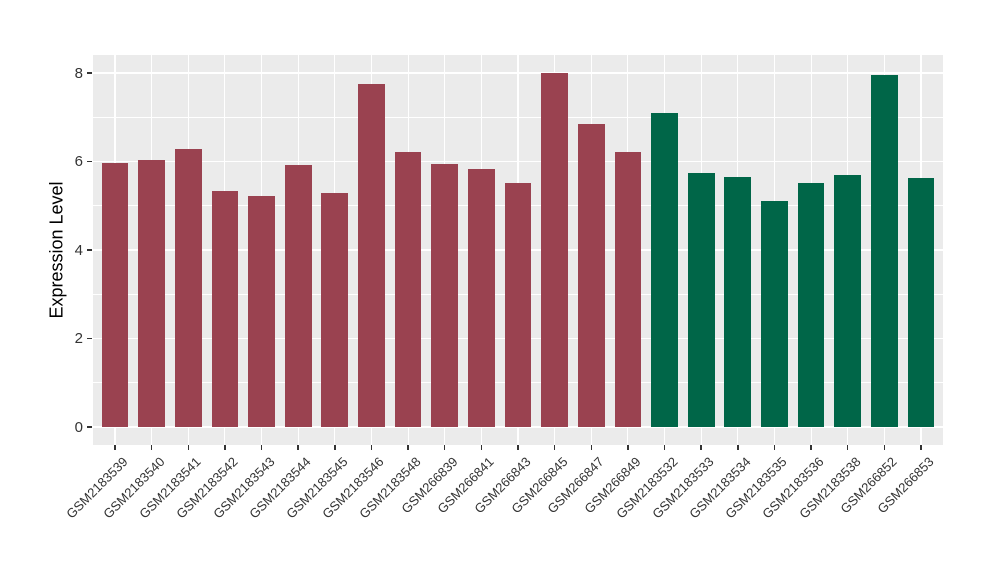 Image resolution: width=1000 pixels, height=580 pixels. I want to click on bar-GSM2183542, so click(225, 308).